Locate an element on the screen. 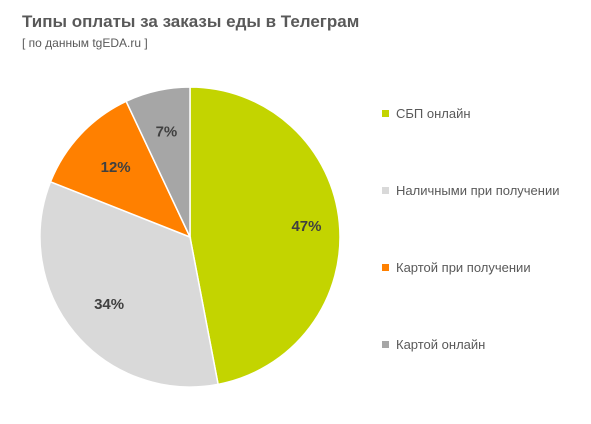 The height and width of the screenshot is (424, 591). legend-swatch-cash-on-delivery is located at coordinates (385, 191).